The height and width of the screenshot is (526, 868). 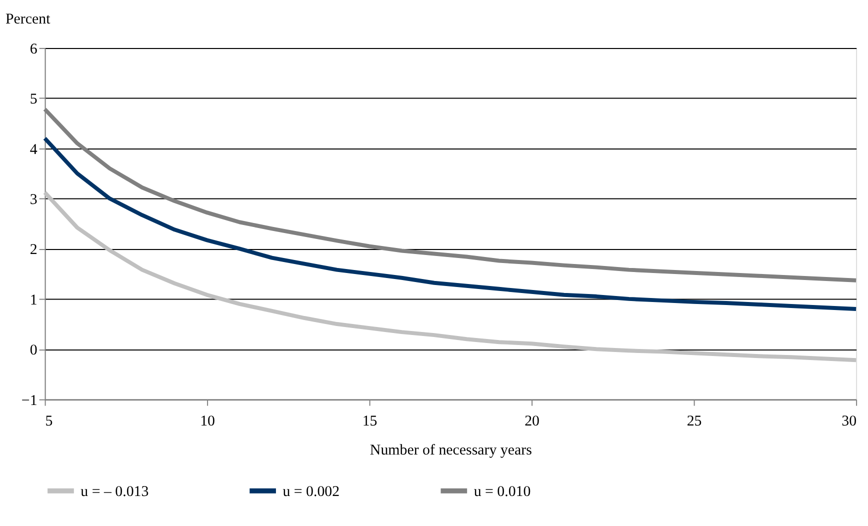 I want to click on x-tick-label: 25, so click(x=694, y=422).